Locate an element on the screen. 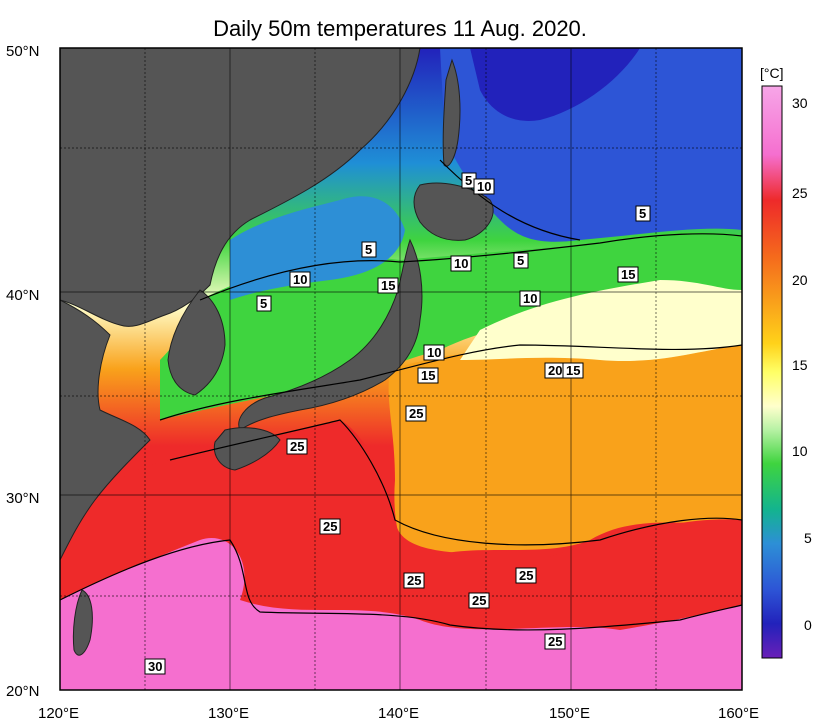 The width and height of the screenshot is (830, 726). longitude-axis: 120°E 130°E 140°E 150°E 160°E is located at coordinates (398, 713).